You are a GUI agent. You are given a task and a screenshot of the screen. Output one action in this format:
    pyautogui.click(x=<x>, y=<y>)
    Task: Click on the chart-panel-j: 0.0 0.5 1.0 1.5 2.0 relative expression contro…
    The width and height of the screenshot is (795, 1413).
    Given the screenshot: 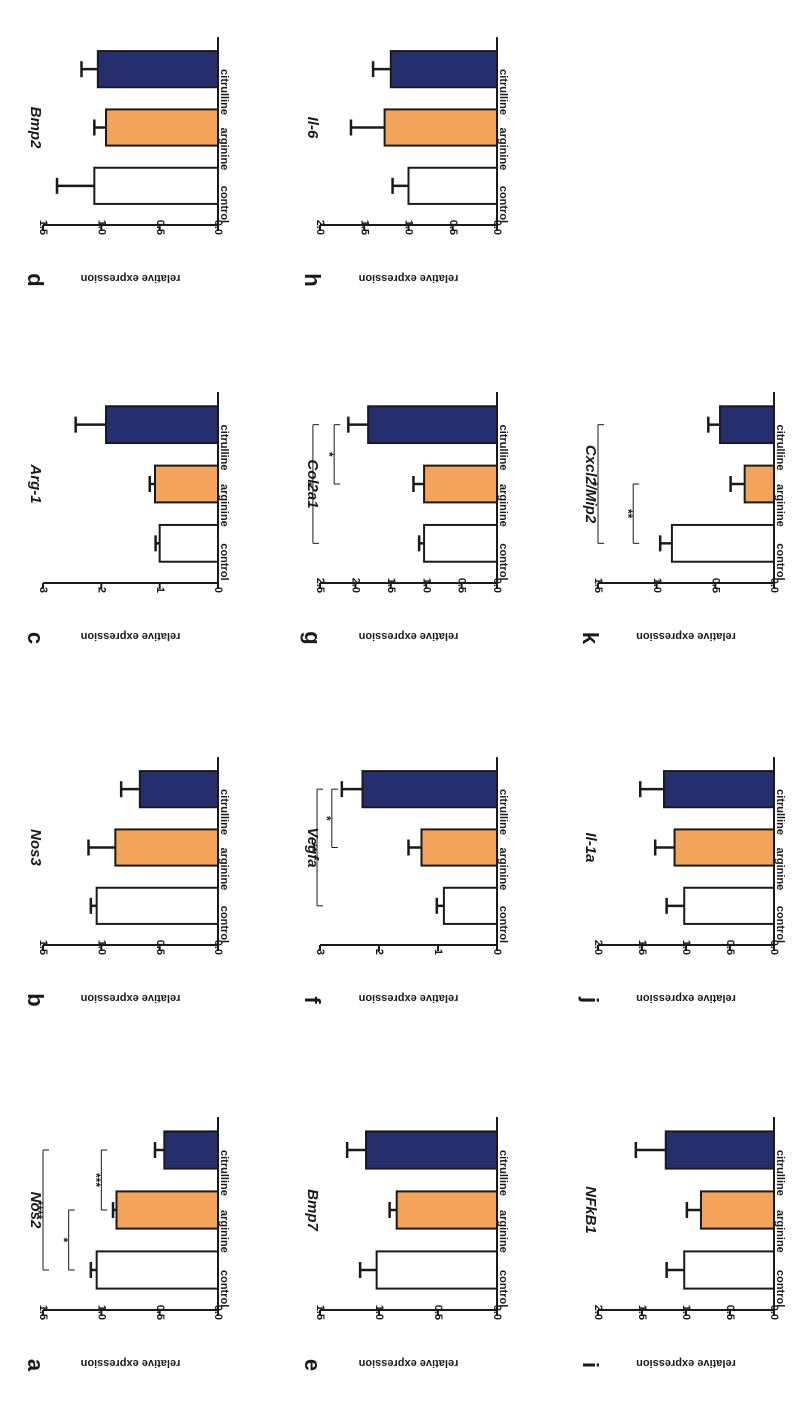 What is the action you would take?
    pyautogui.click(x=682, y=880)
    